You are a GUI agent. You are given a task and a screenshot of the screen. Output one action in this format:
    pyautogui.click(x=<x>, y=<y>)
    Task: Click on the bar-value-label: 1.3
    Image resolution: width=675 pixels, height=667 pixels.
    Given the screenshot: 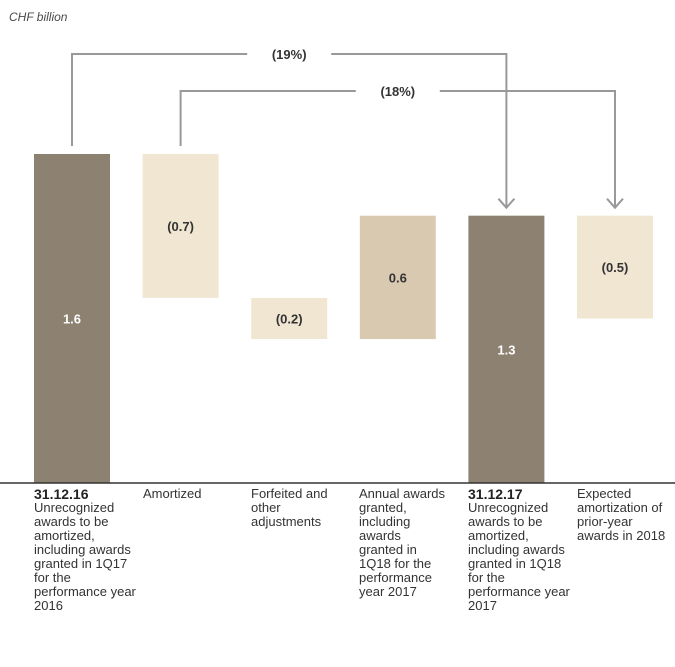 What is the action you would take?
    pyautogui.click(x=506, y=349)
    